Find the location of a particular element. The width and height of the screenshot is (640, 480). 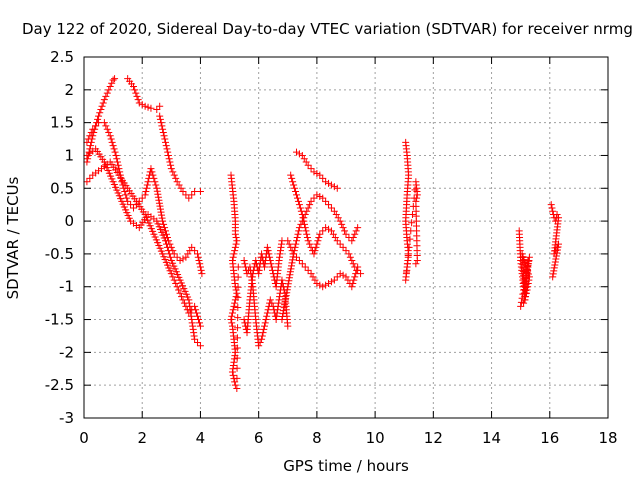

y-tick-label: -2.5 is located at coordinates (59, 385).